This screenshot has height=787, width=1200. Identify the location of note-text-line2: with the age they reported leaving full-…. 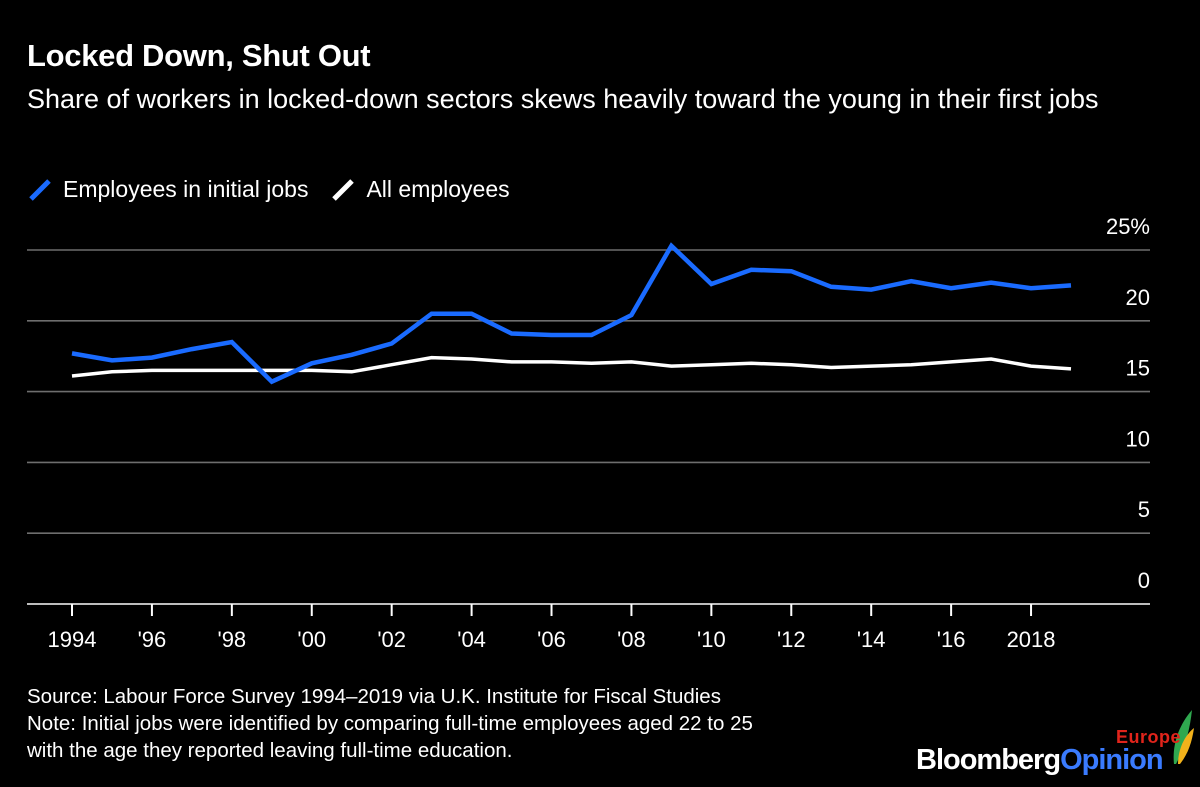
(270, 750).